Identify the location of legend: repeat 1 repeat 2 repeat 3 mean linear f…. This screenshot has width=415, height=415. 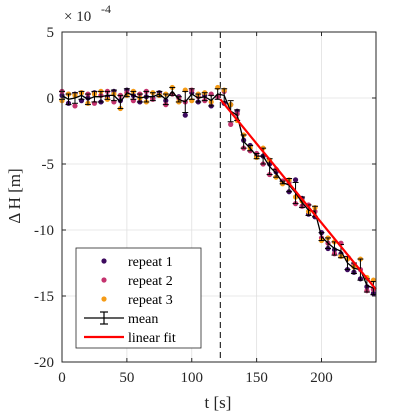
(138, 298).